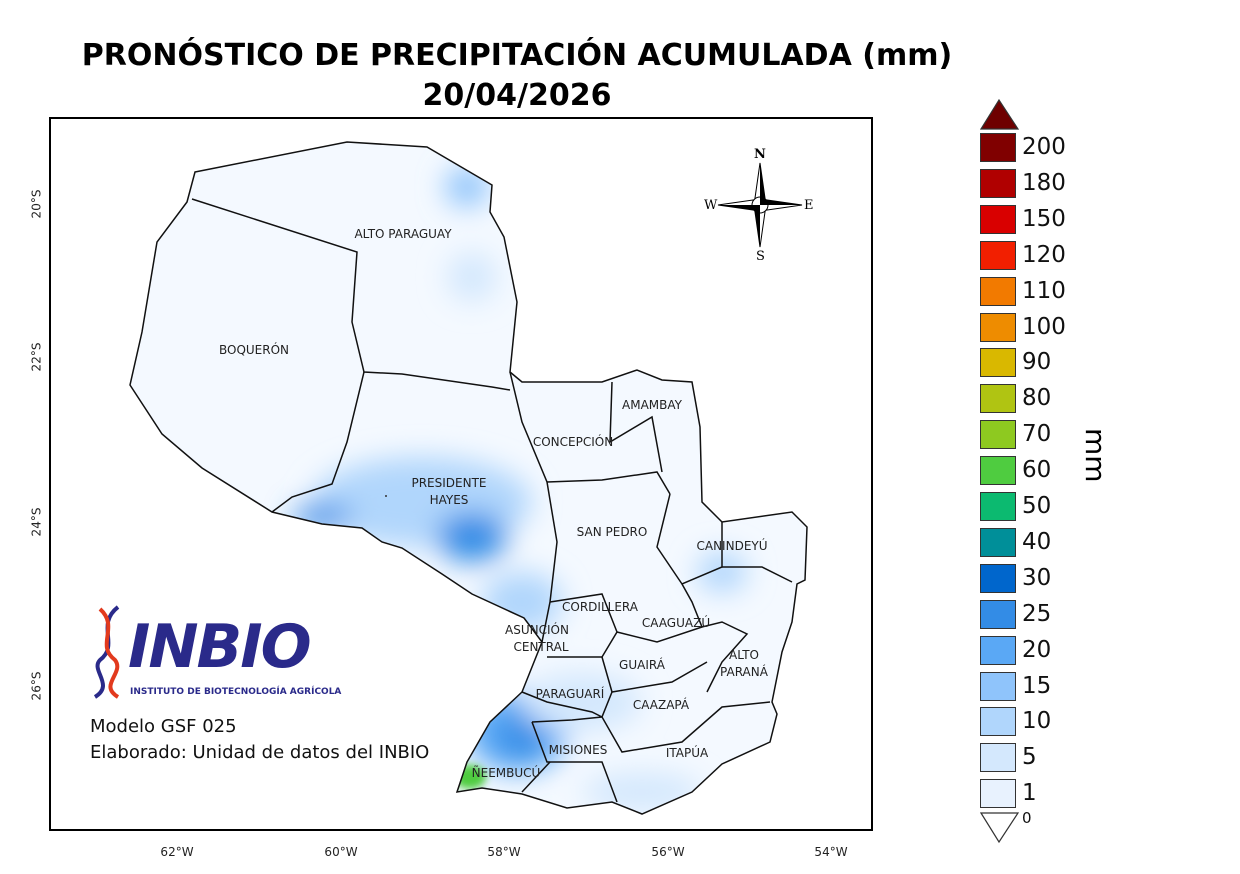 This screenshot has width=1240, height=874. Describe the element at coordinates (537, 630) in the screenshot. I see `label-asuncion: ASUNCIÓN` at that location.